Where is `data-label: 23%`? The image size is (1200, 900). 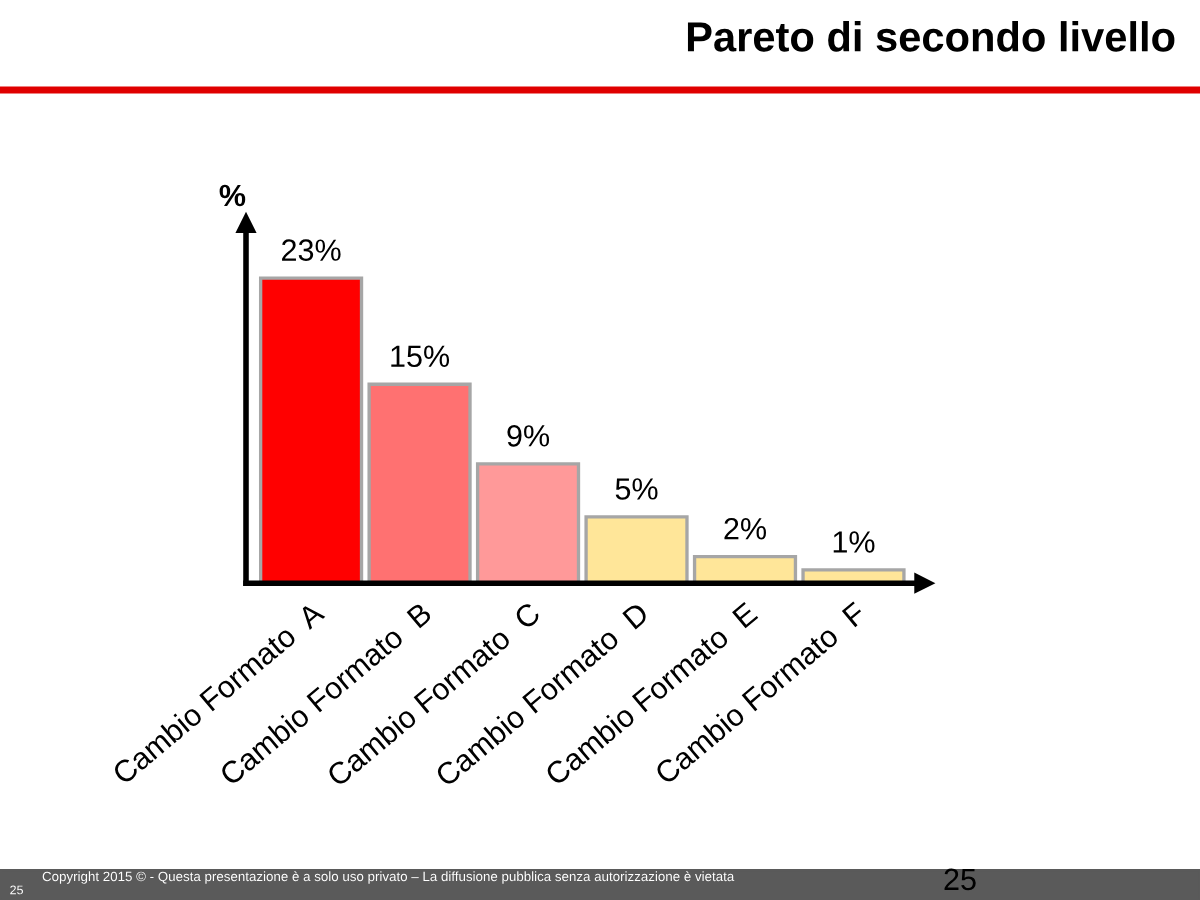 data-label: 23% is located at coordinates (311, 250).